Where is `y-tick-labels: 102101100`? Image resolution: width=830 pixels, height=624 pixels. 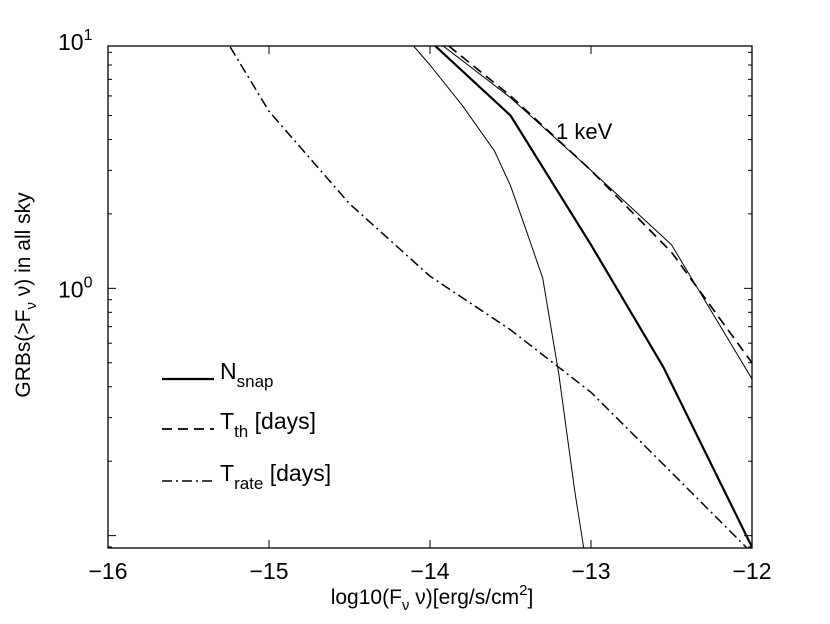
y-tick-labels: 102101100 is located at coordinates (75, 164).